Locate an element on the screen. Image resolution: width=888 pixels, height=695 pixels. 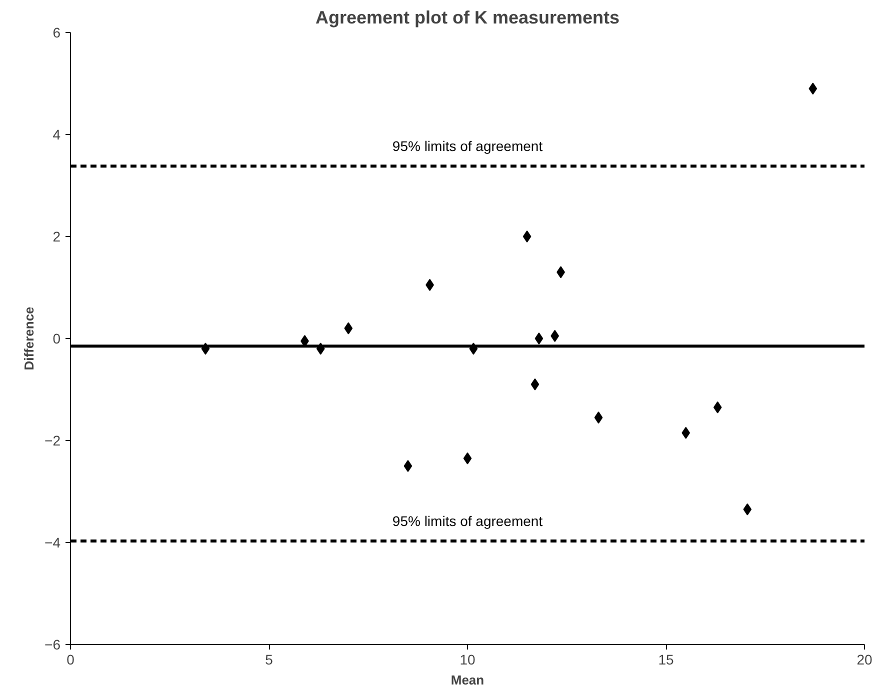
y-tick-label: 4 is located at coordinates (56, 134).